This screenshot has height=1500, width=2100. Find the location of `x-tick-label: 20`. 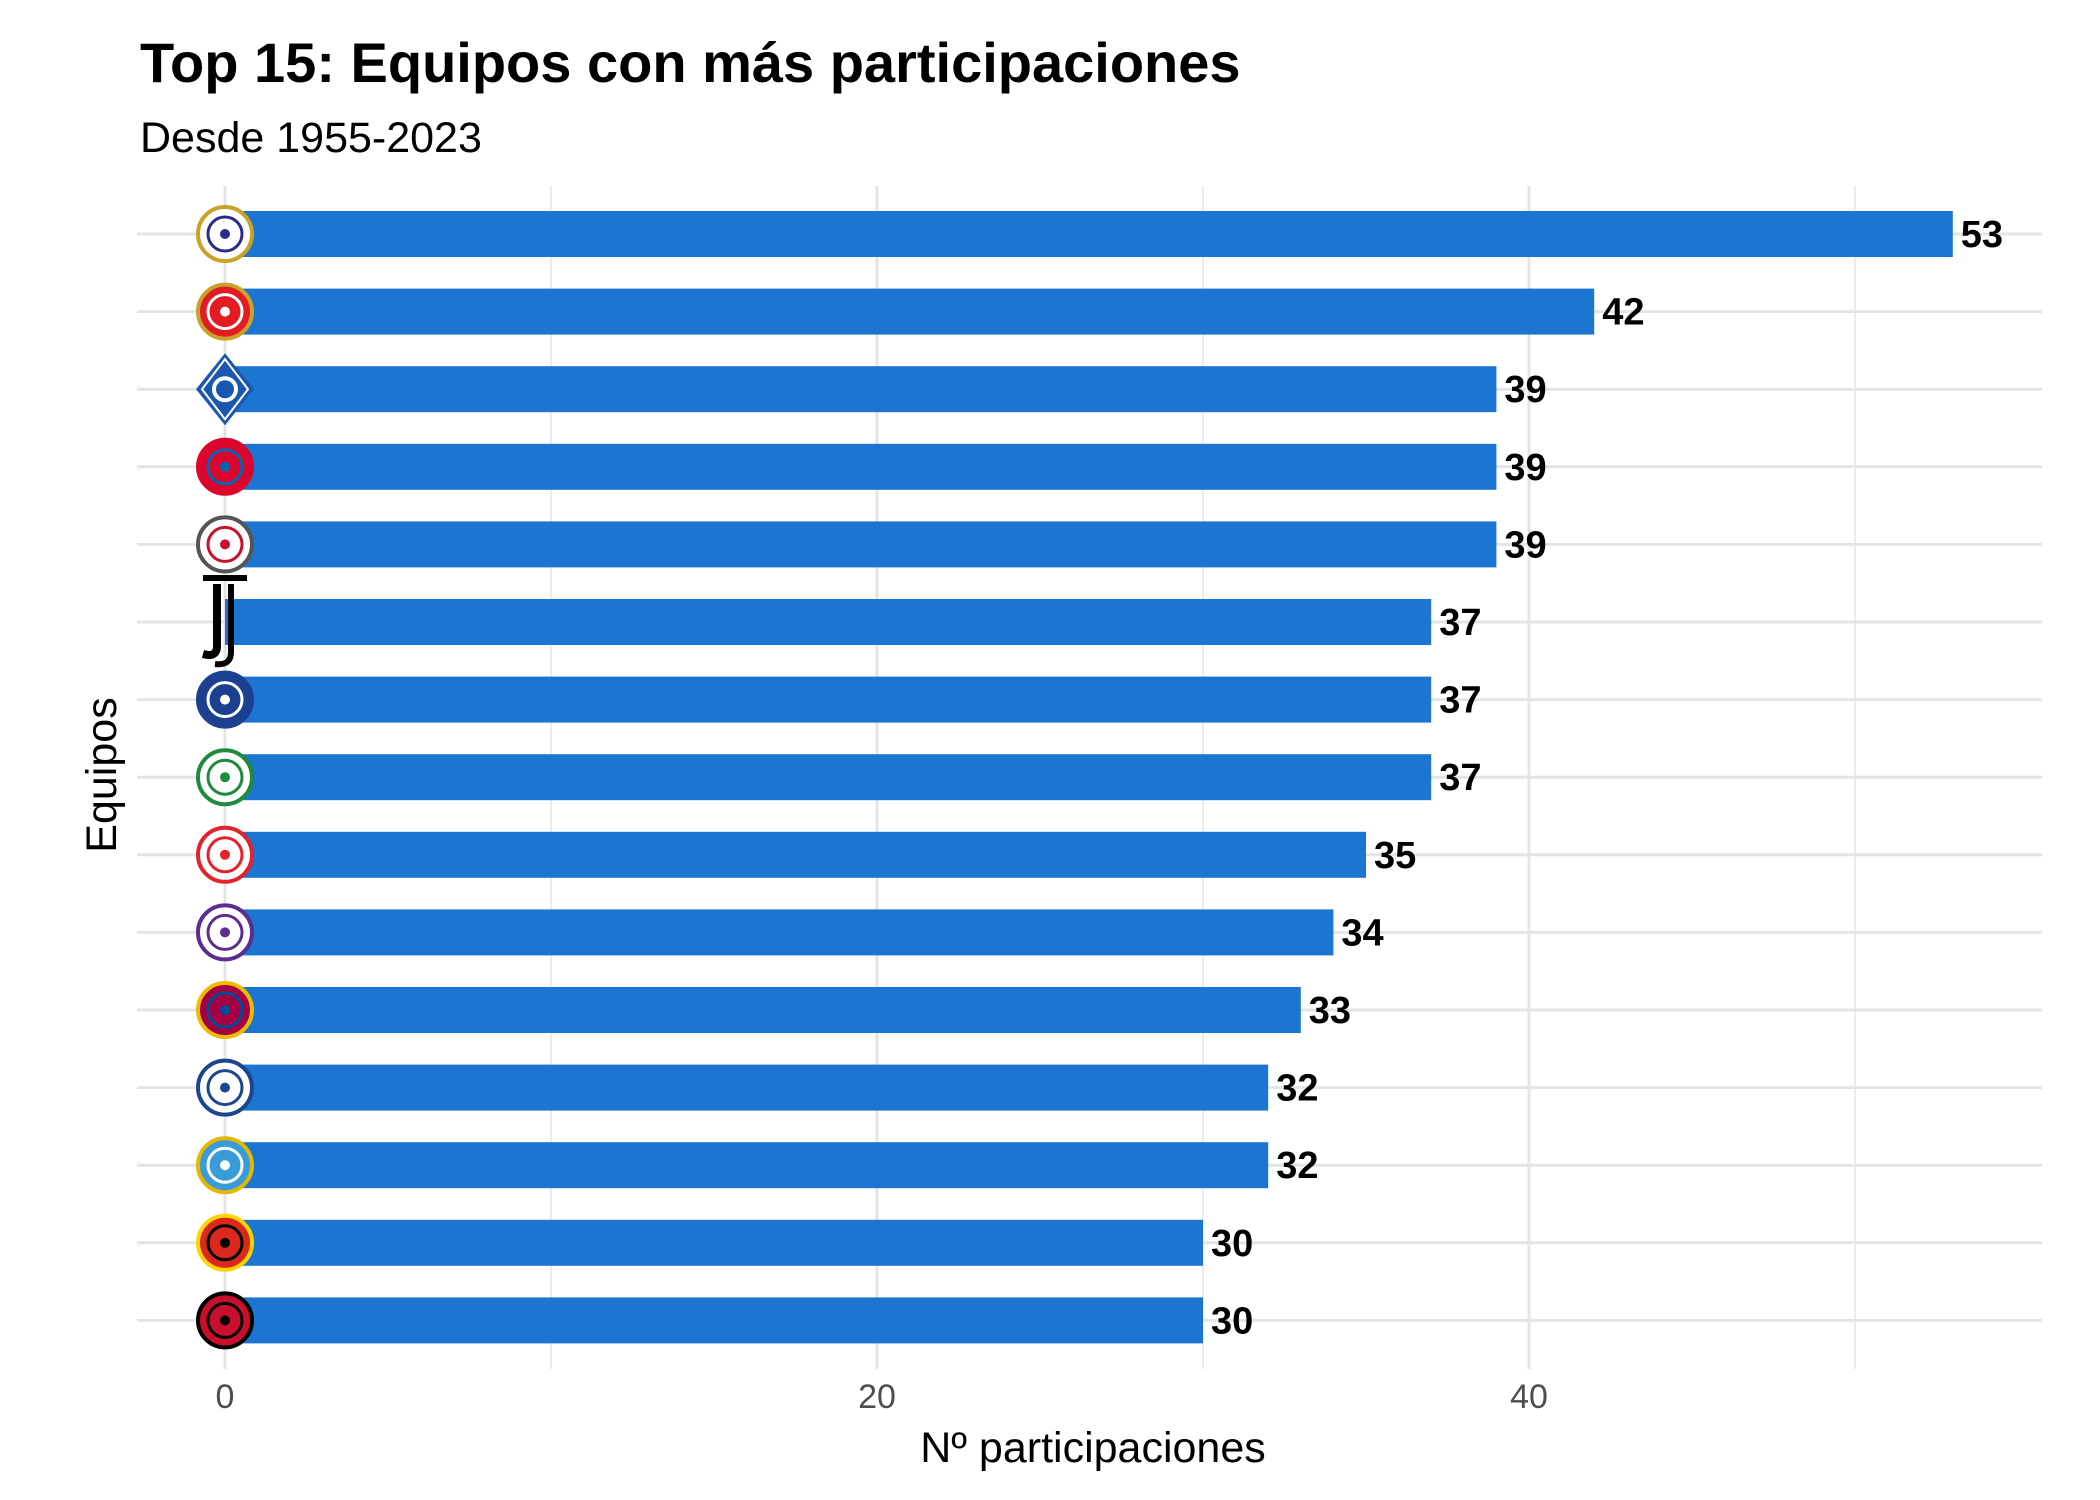

x-tick-label: 20 is located at coordinates (877, 1397).